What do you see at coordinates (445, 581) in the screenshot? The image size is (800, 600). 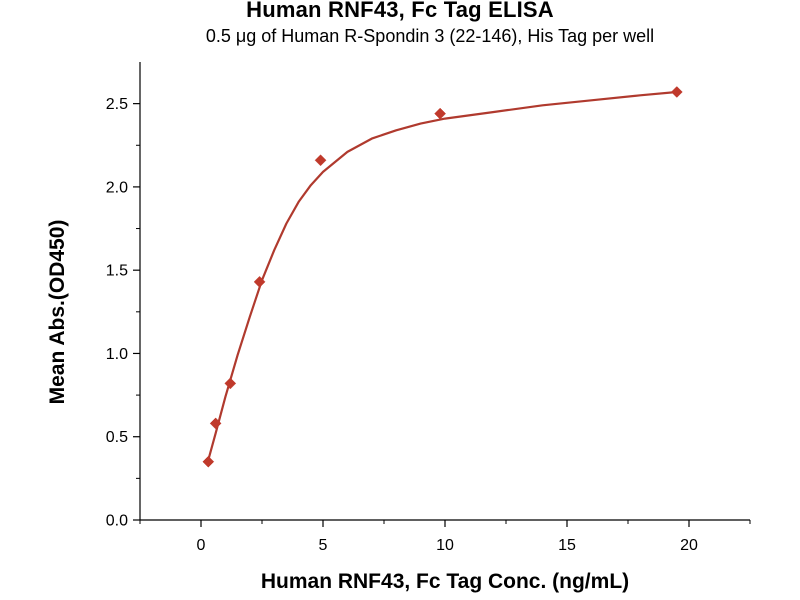 I see `x-axis-title: Human RNF43, Fc Tag Conc. (ng/mL)` at bounding box center [445, 581].